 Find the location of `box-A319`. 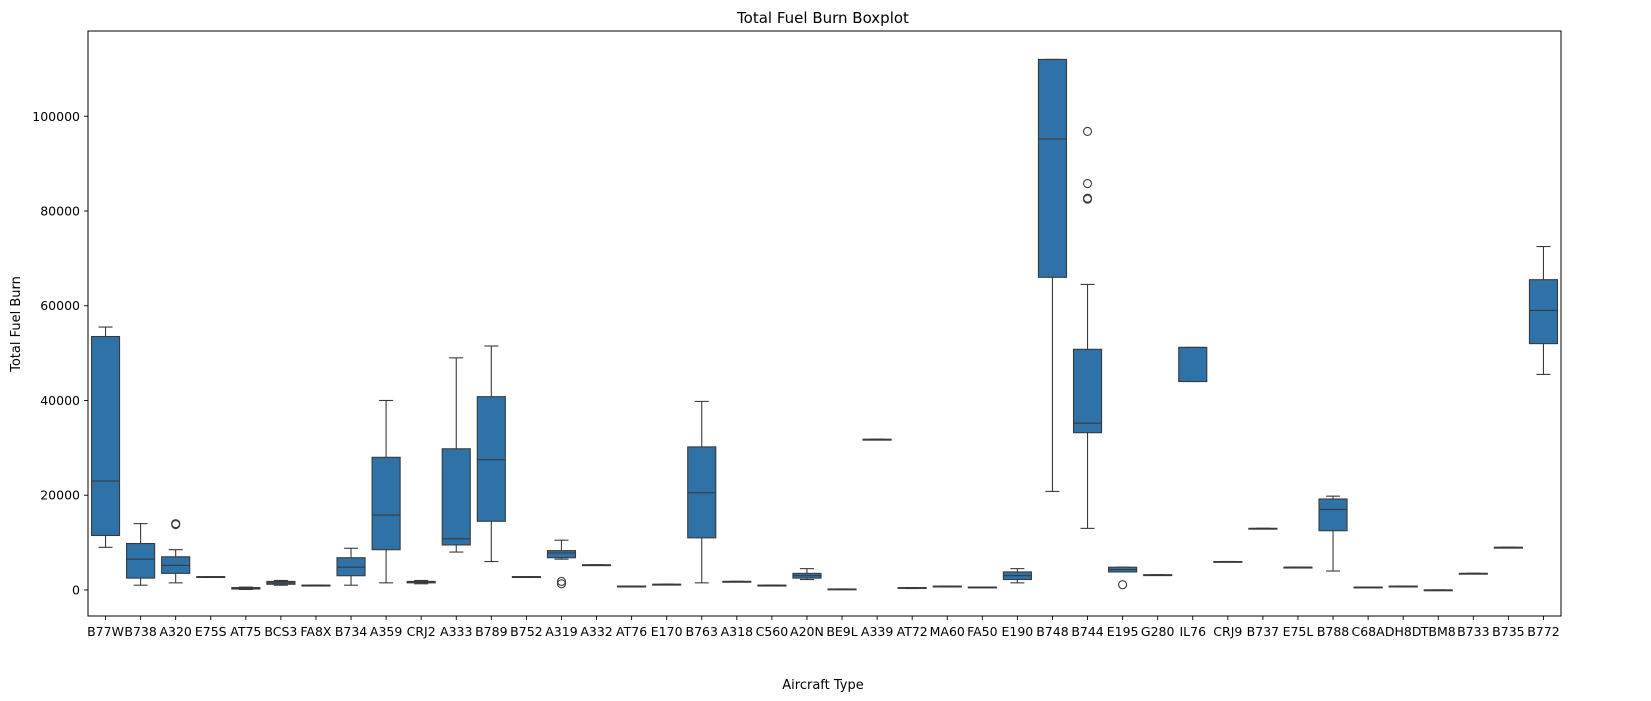

box-A319 is located at coordinates (561, 554).